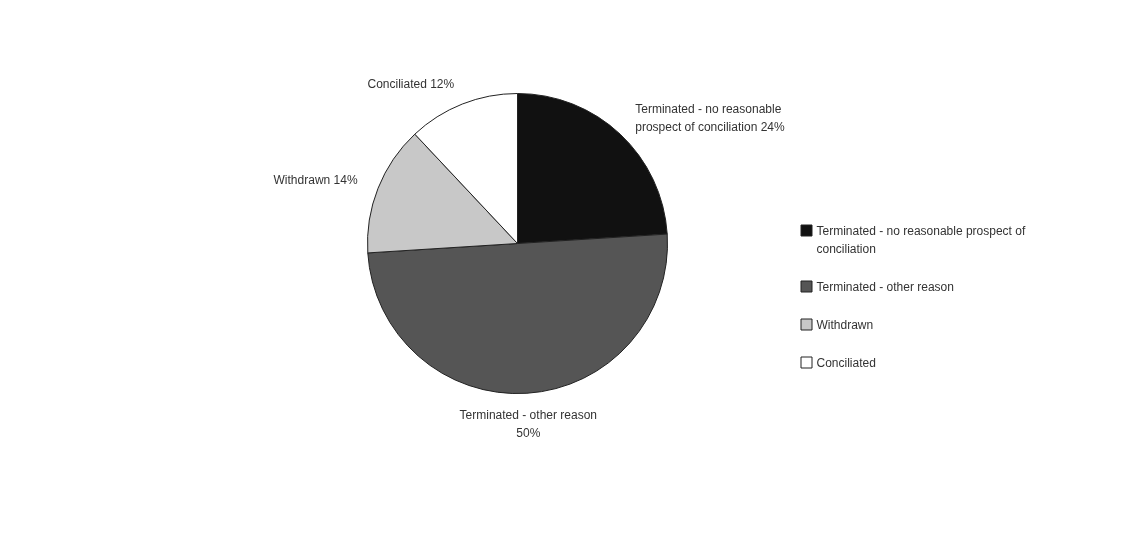 The image size is (1125, 552). Describe the element at coordinates (528, 433) in the screenshot. I see `data-label: 50%` at that location.